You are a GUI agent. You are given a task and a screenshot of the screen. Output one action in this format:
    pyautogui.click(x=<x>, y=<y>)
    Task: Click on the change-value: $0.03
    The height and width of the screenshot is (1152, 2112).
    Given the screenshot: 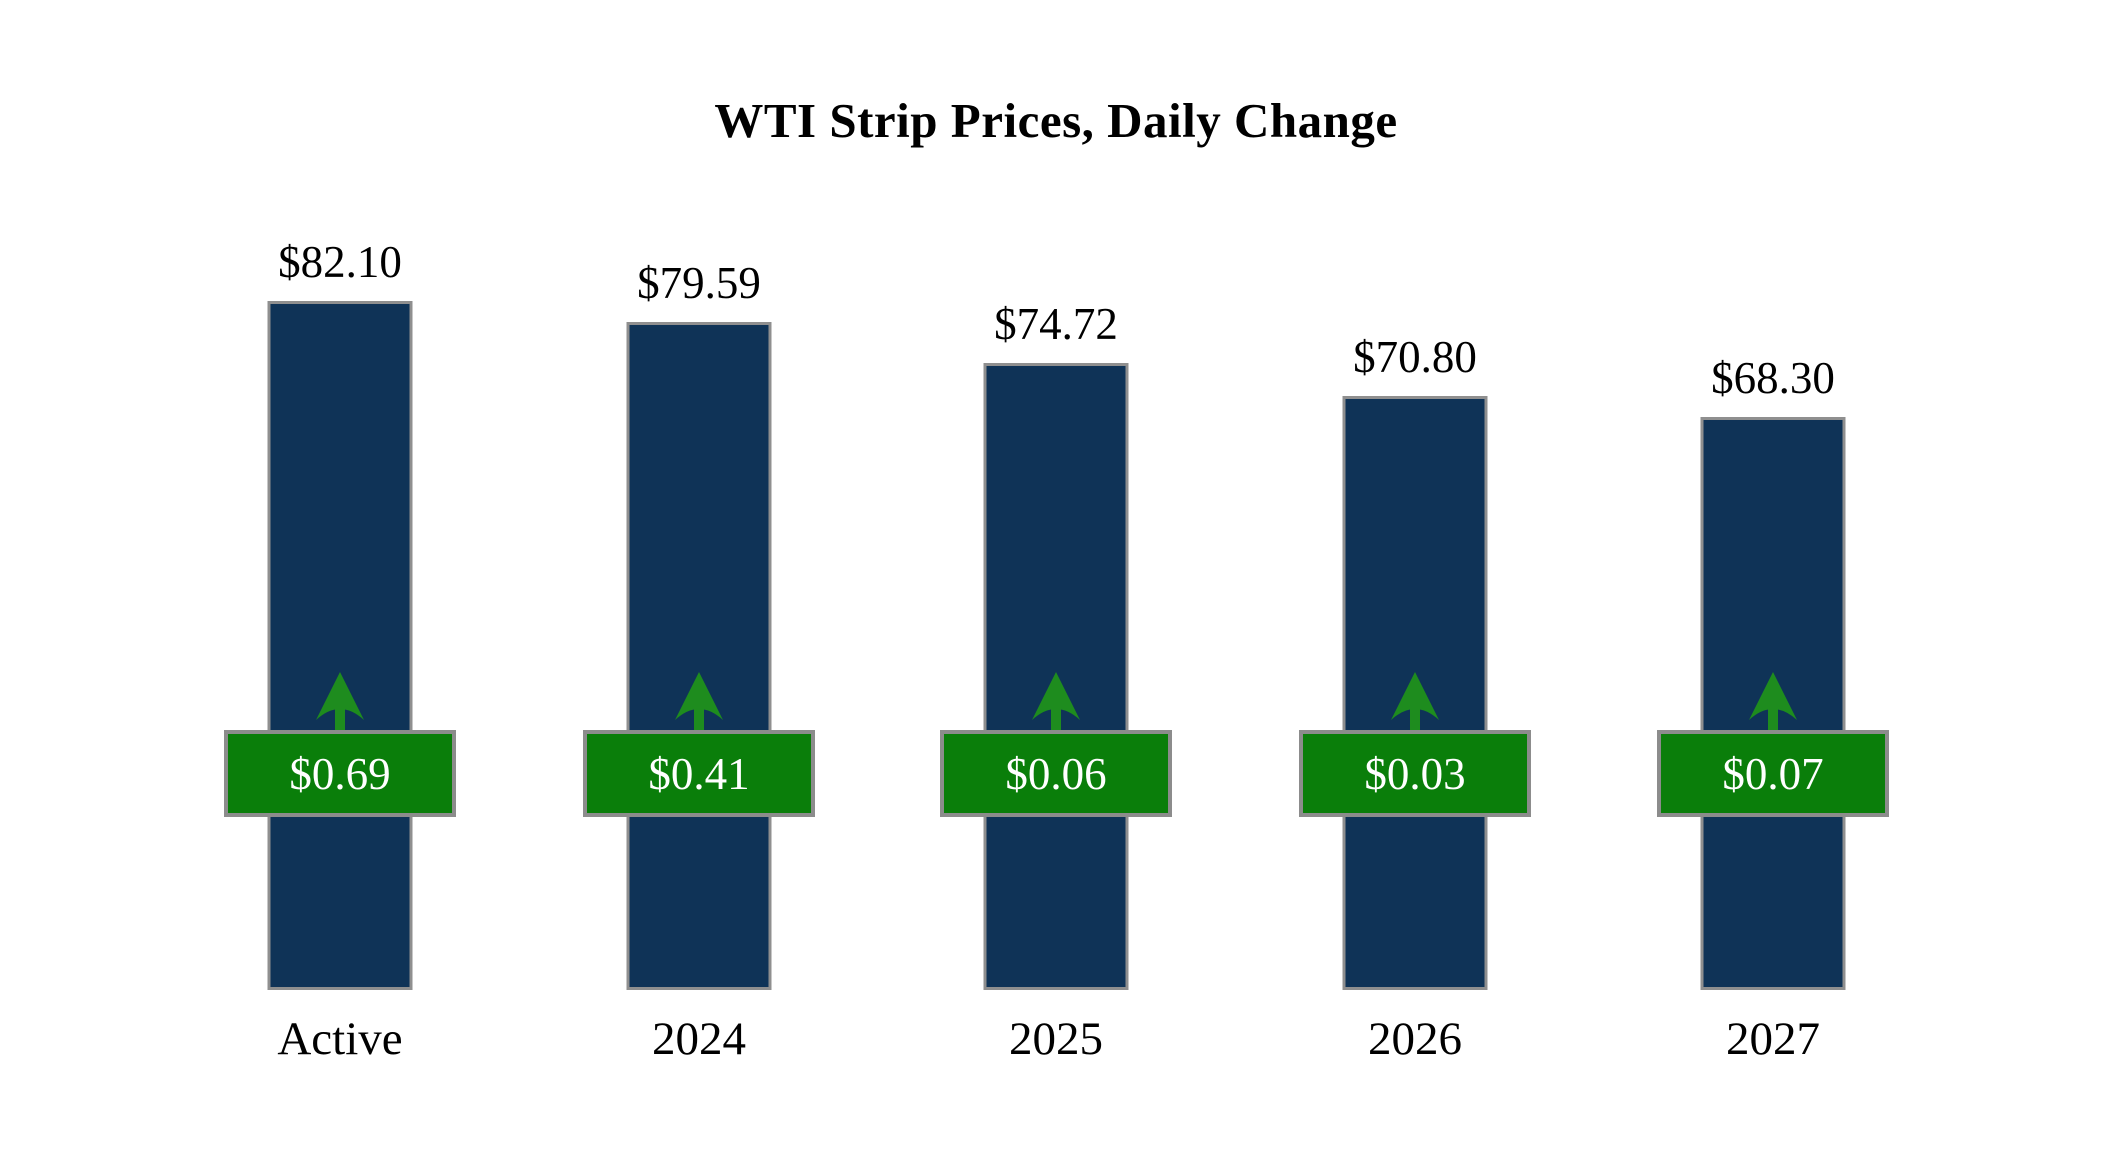 What is the action you would take?
    pyautogui.click(x=1415, y=773)
    